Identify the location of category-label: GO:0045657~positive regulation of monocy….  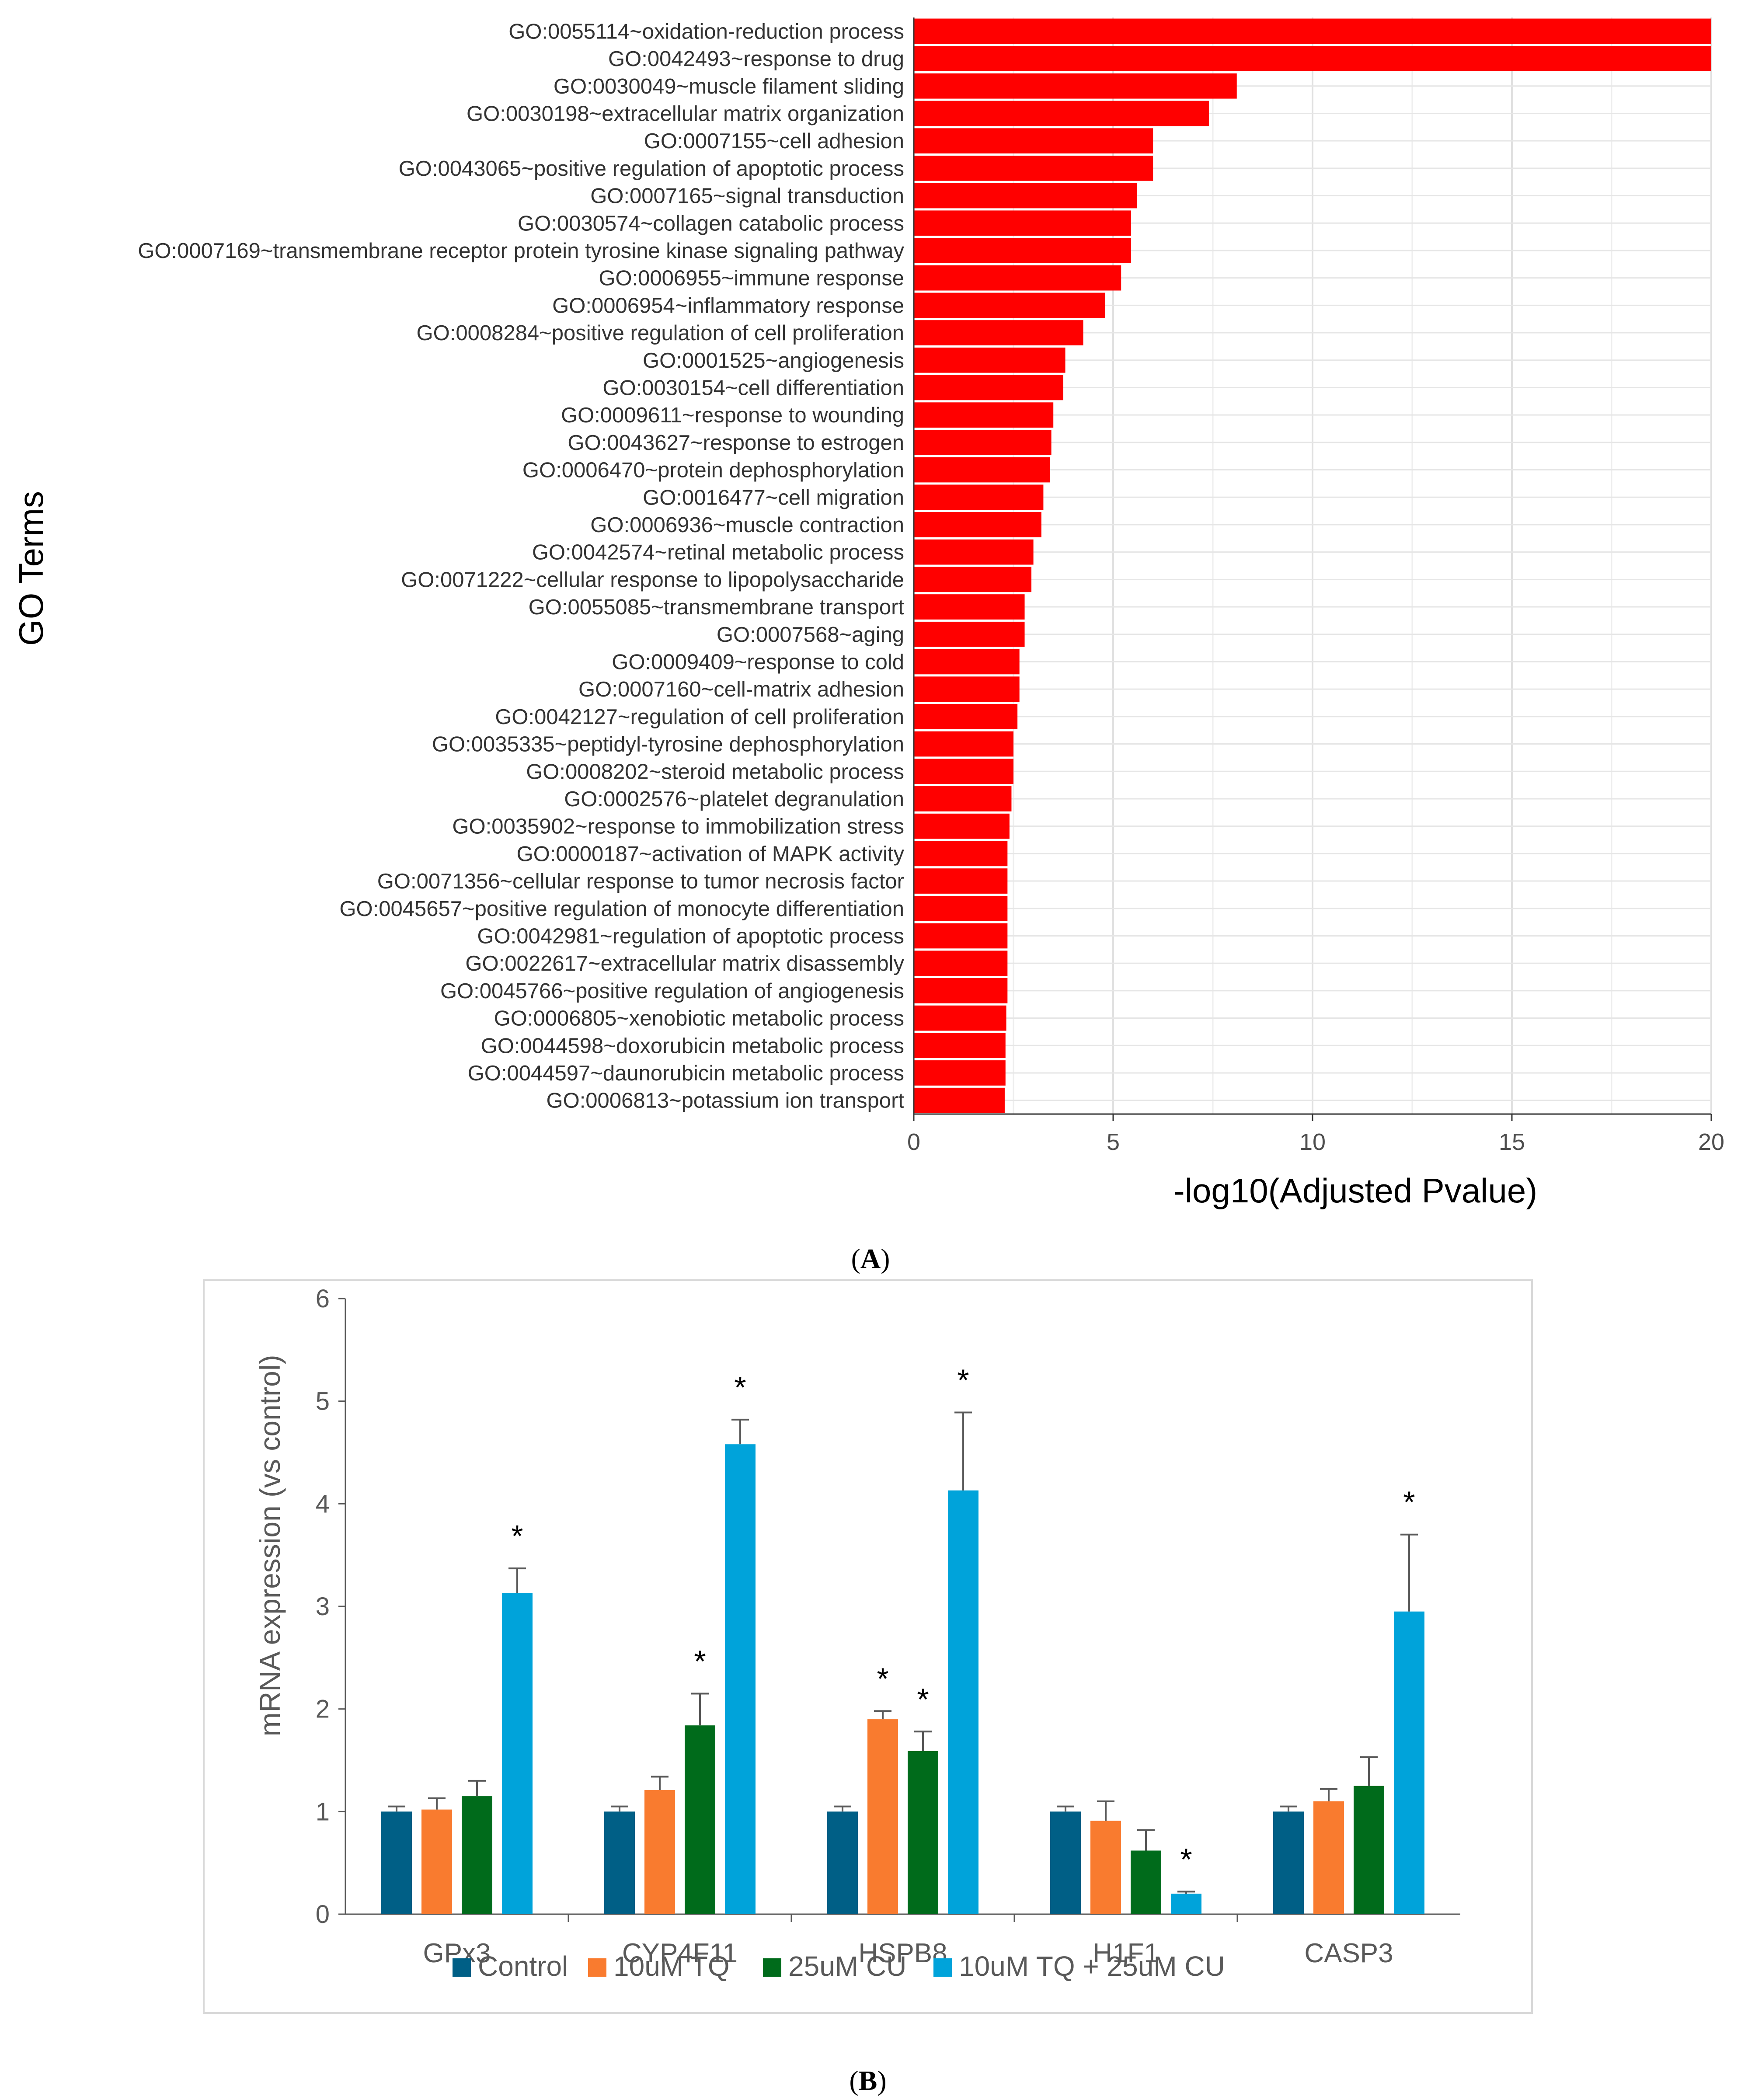
(621, 909).